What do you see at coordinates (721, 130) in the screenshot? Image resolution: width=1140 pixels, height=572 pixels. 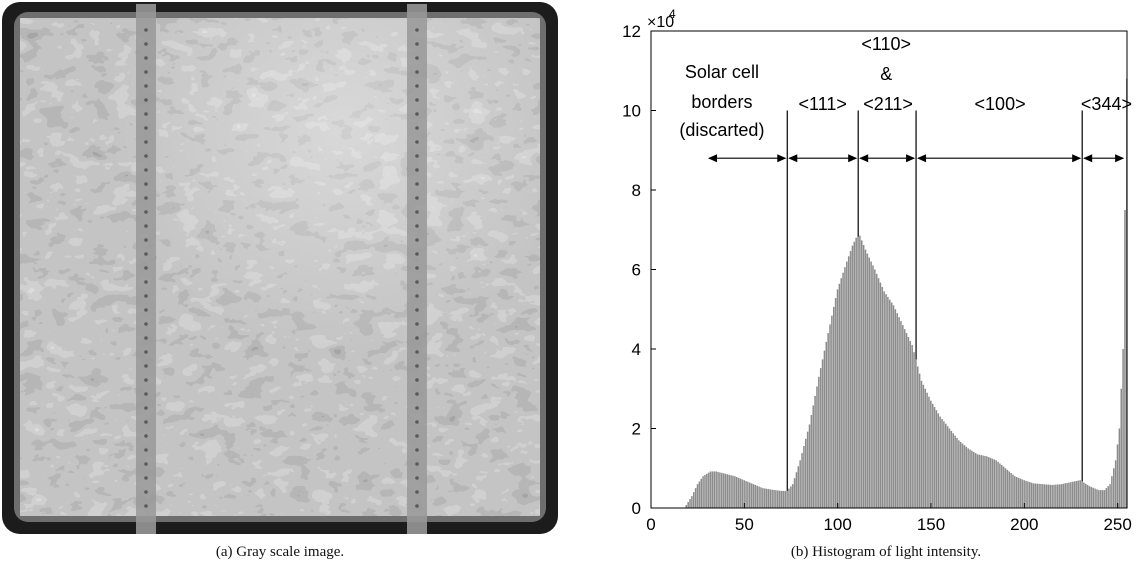 I see `border-label-line3: (discarted)` at bounding box center [721, 130].